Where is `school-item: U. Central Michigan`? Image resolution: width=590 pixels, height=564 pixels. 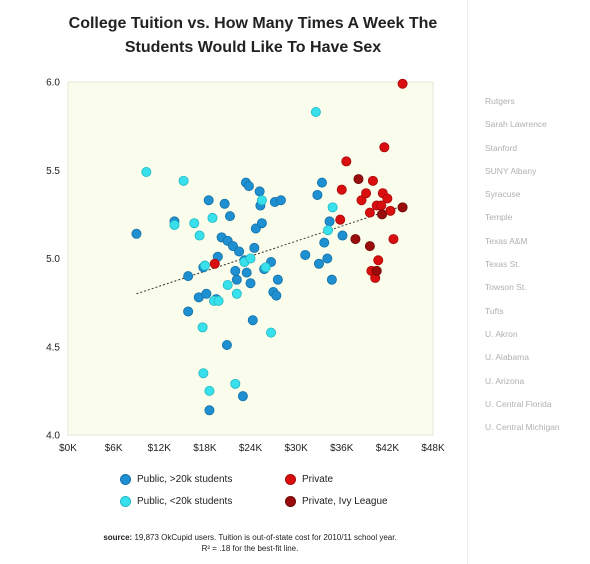 school-item: U. Central Michigan is located at coordinates (522, 427).